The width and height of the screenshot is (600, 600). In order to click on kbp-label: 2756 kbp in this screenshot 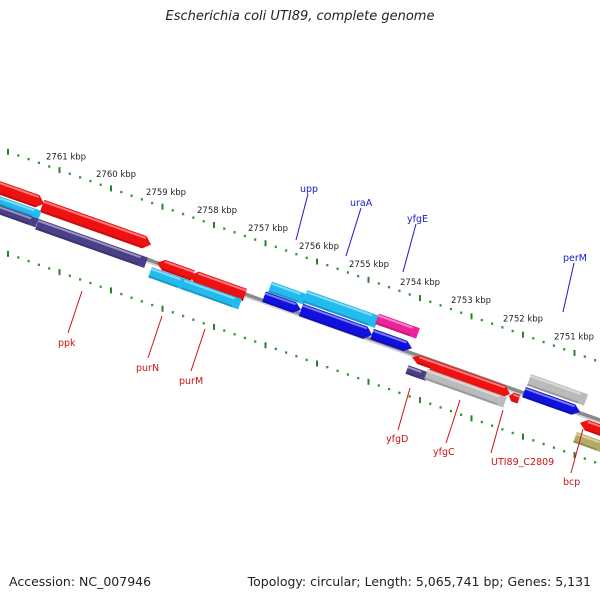, I will do `click(319, 247)`.